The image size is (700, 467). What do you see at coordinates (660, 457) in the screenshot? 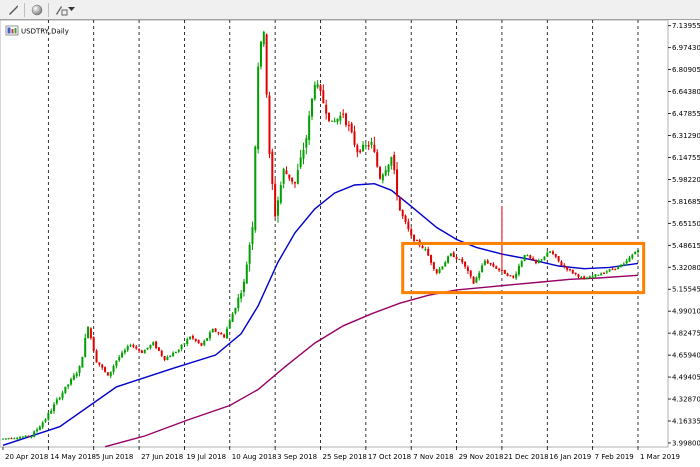
I see `x-tick-label: 1 Mar 2019` at bounding box center [660, 457].